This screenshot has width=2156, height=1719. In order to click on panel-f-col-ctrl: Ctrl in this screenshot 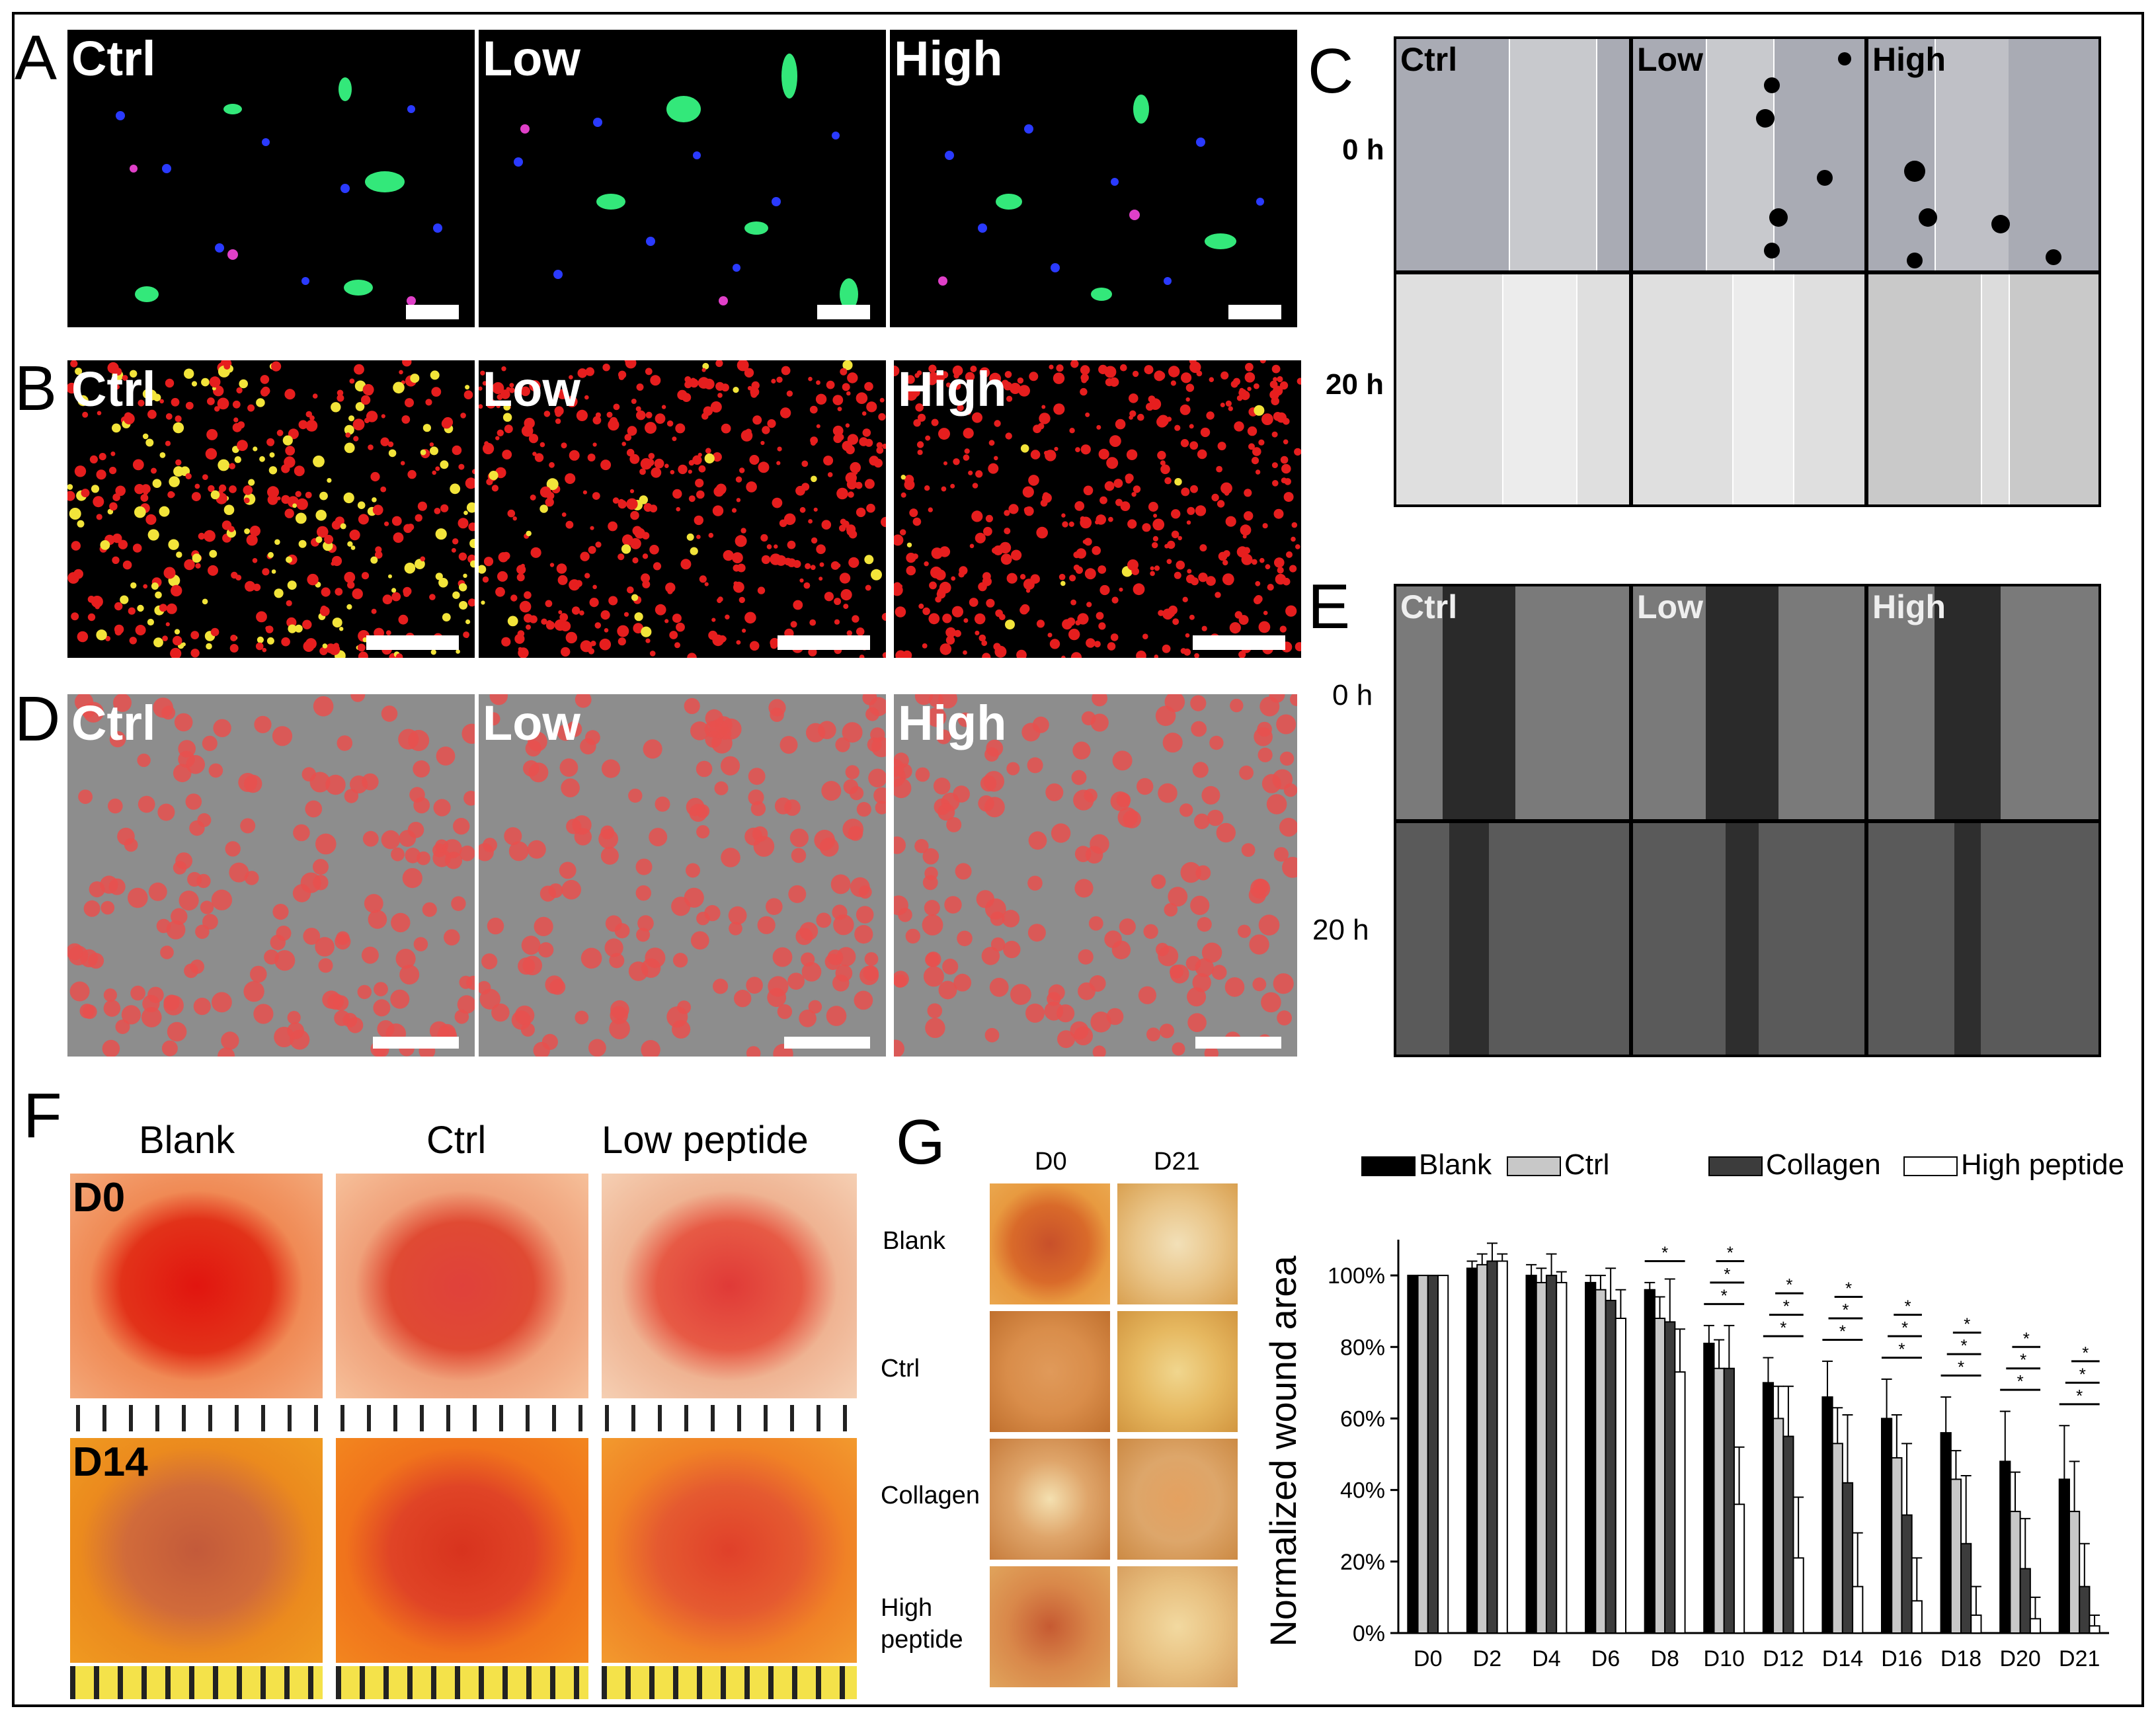, I will do `click(457, 1140)`.